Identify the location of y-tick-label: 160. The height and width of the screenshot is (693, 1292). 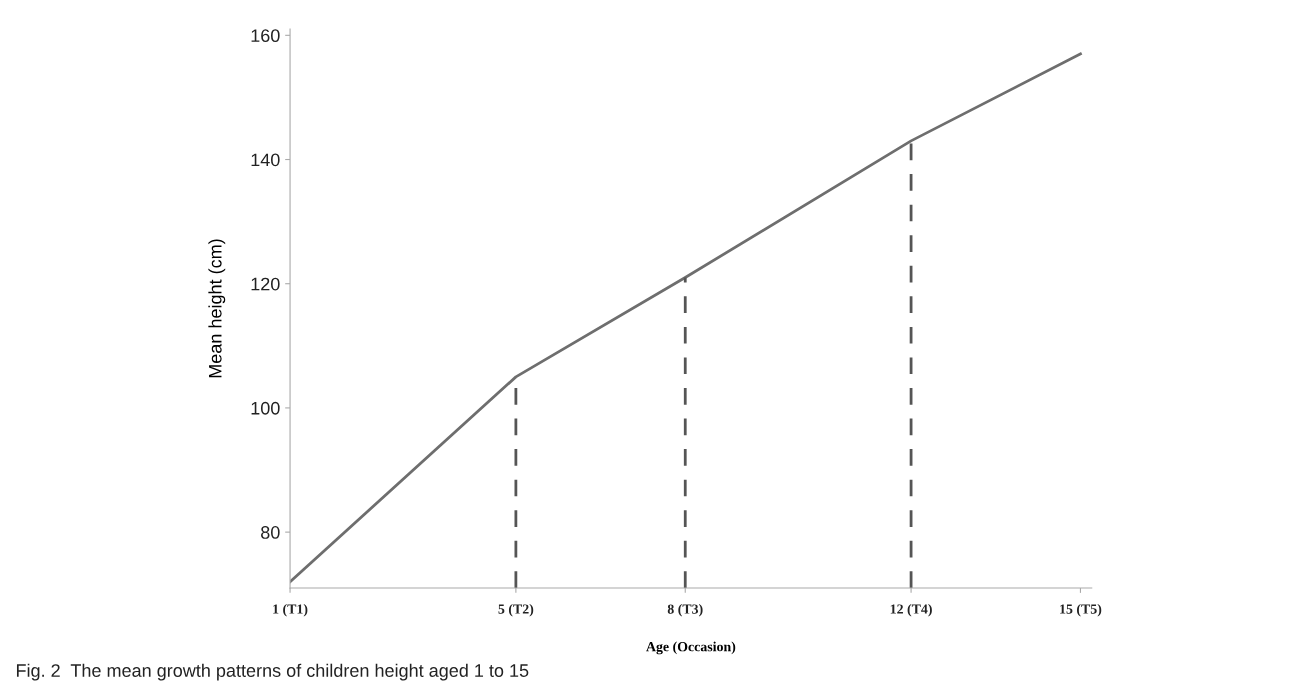
(265, 36).